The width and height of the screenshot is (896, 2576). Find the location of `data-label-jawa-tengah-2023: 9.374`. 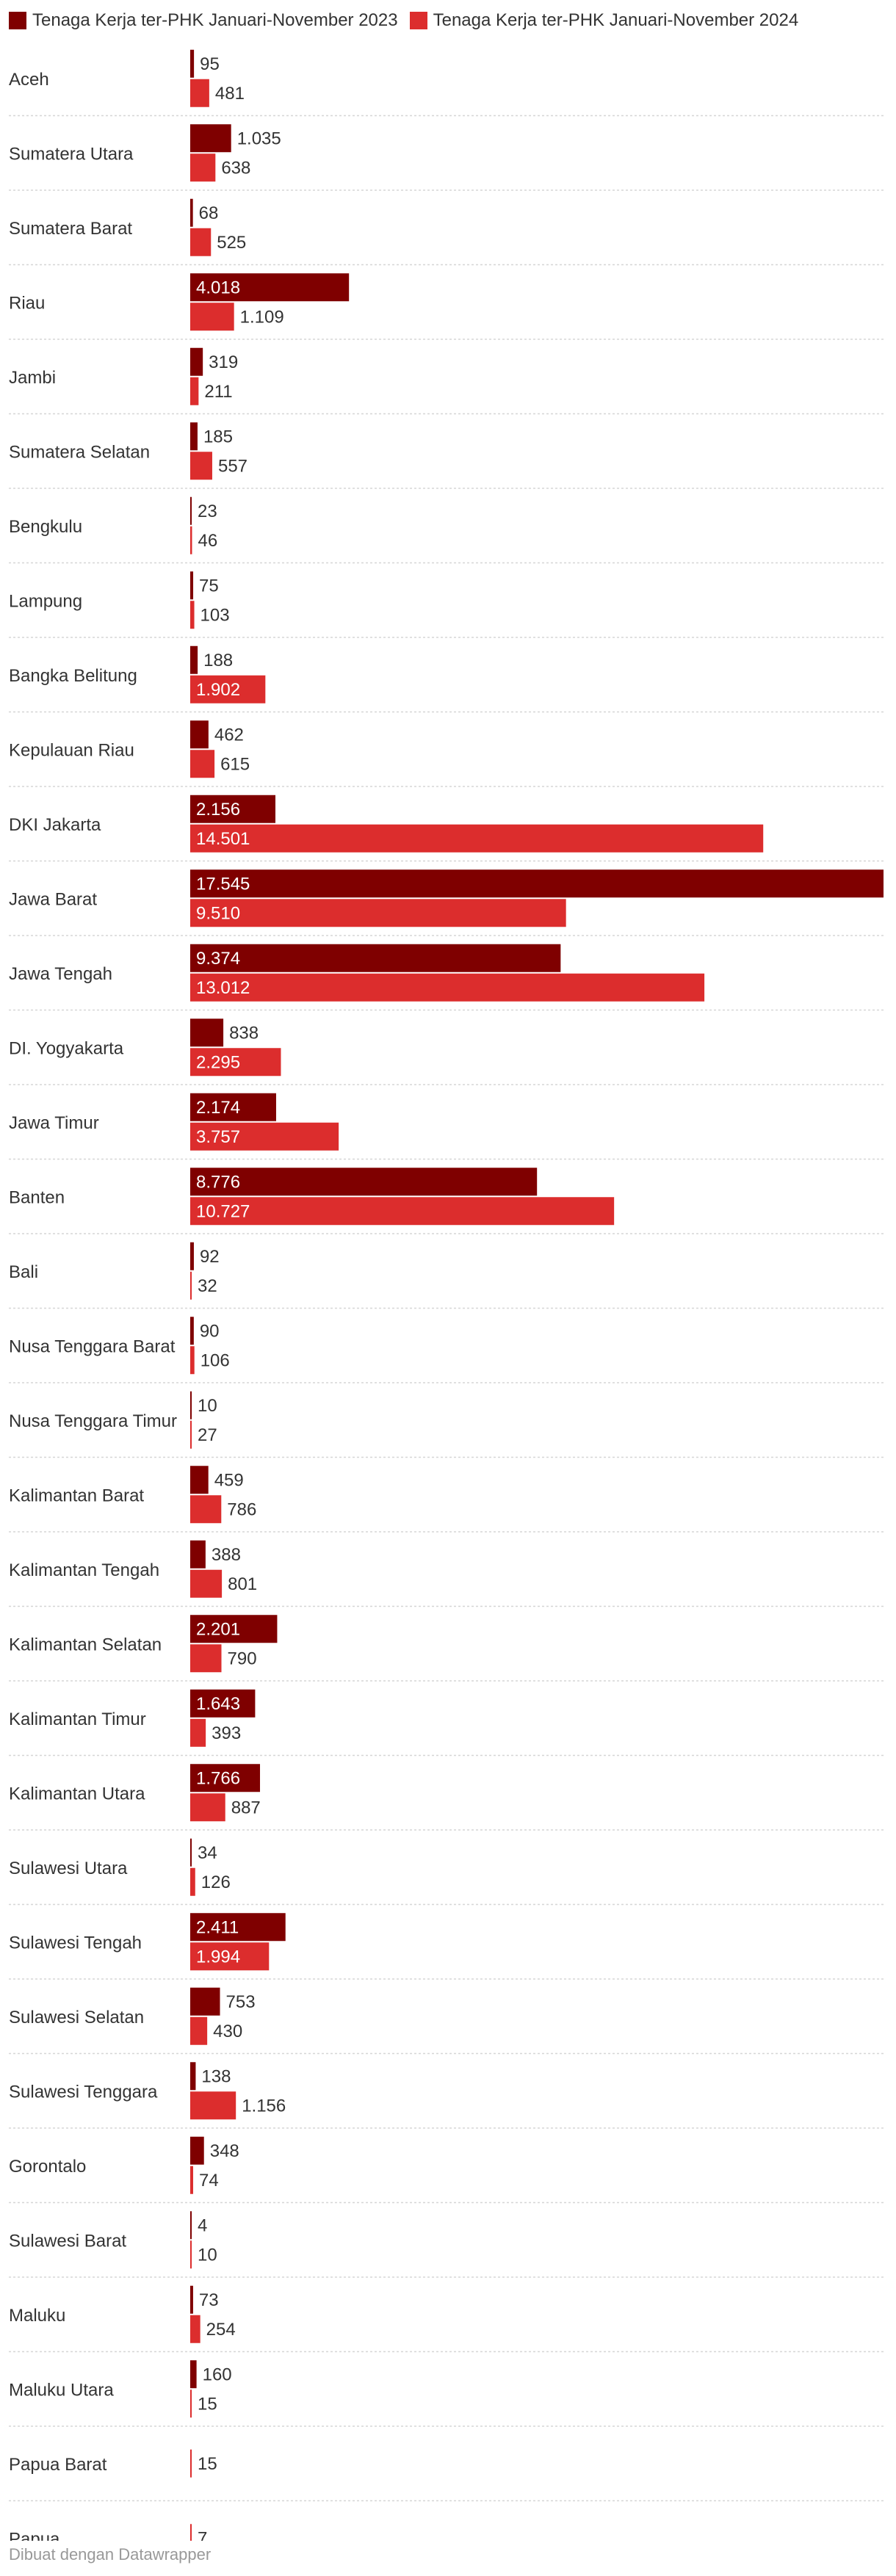

data-label-jawa-tengah-2023: 9.374 is located at coordinates (218, 959).